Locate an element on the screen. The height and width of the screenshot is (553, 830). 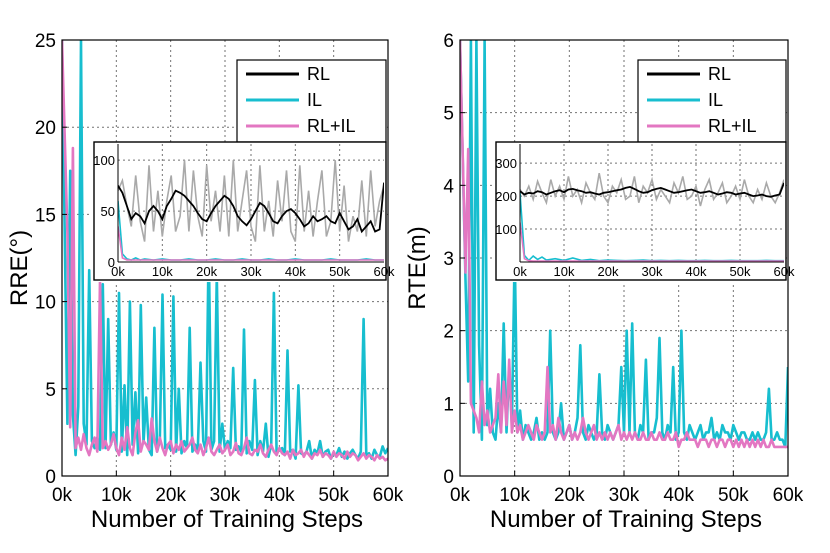
rre-ytick-label: 0 is located at coordinates (50, 477).